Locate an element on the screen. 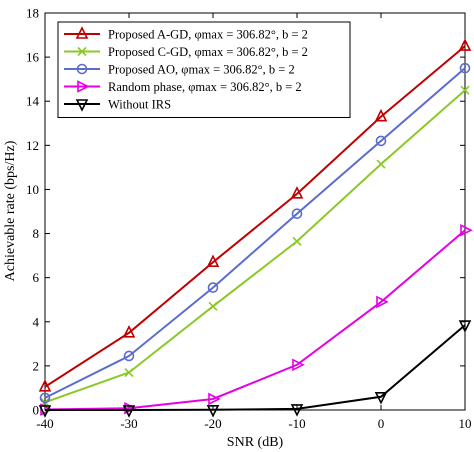 This screenshot has width=474, height=452. x-tick-label: -30 is located at coordinates (128, 423).